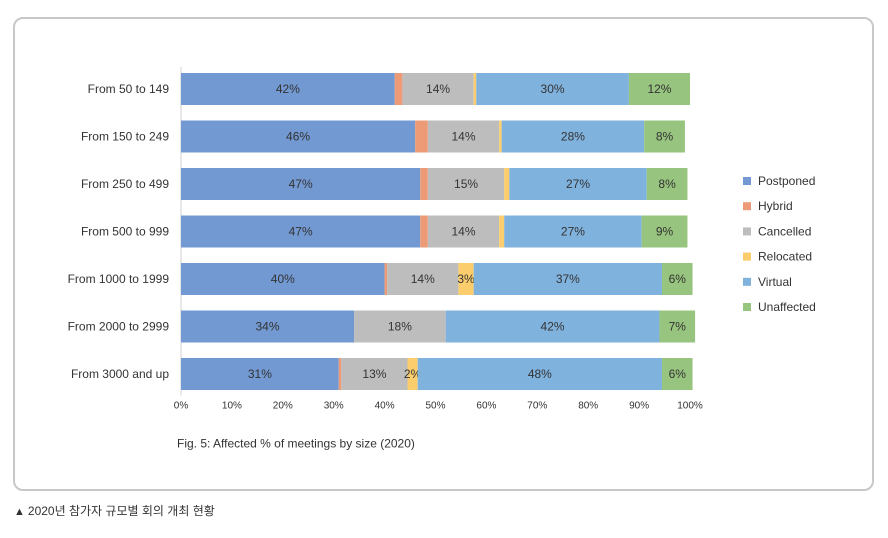 Image resolution: width=888 pixels, height=538 pixels. I want to click on caption-text: 2020년 참가자 규모별 회의 개최 현황, so click(121, 511).